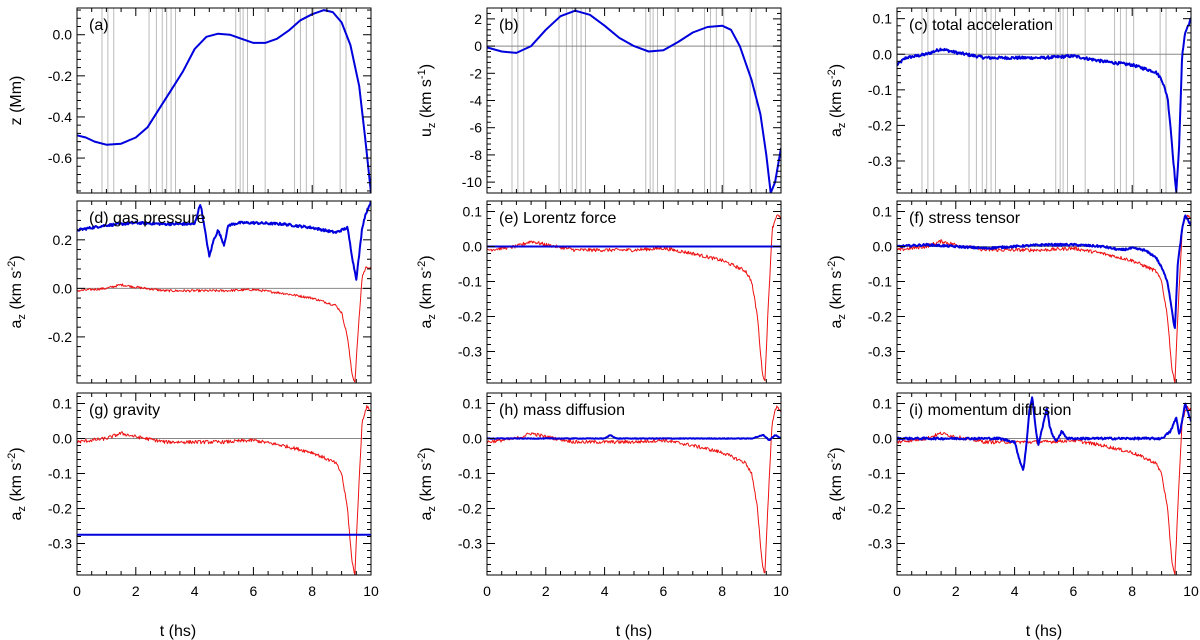 The height and width of the screenshot is (640, 1200). What do you see at coordinates (63, 35) in the screenshot?
I see `y-tick-label-a: 0.0` at bounding box center [63, 35].